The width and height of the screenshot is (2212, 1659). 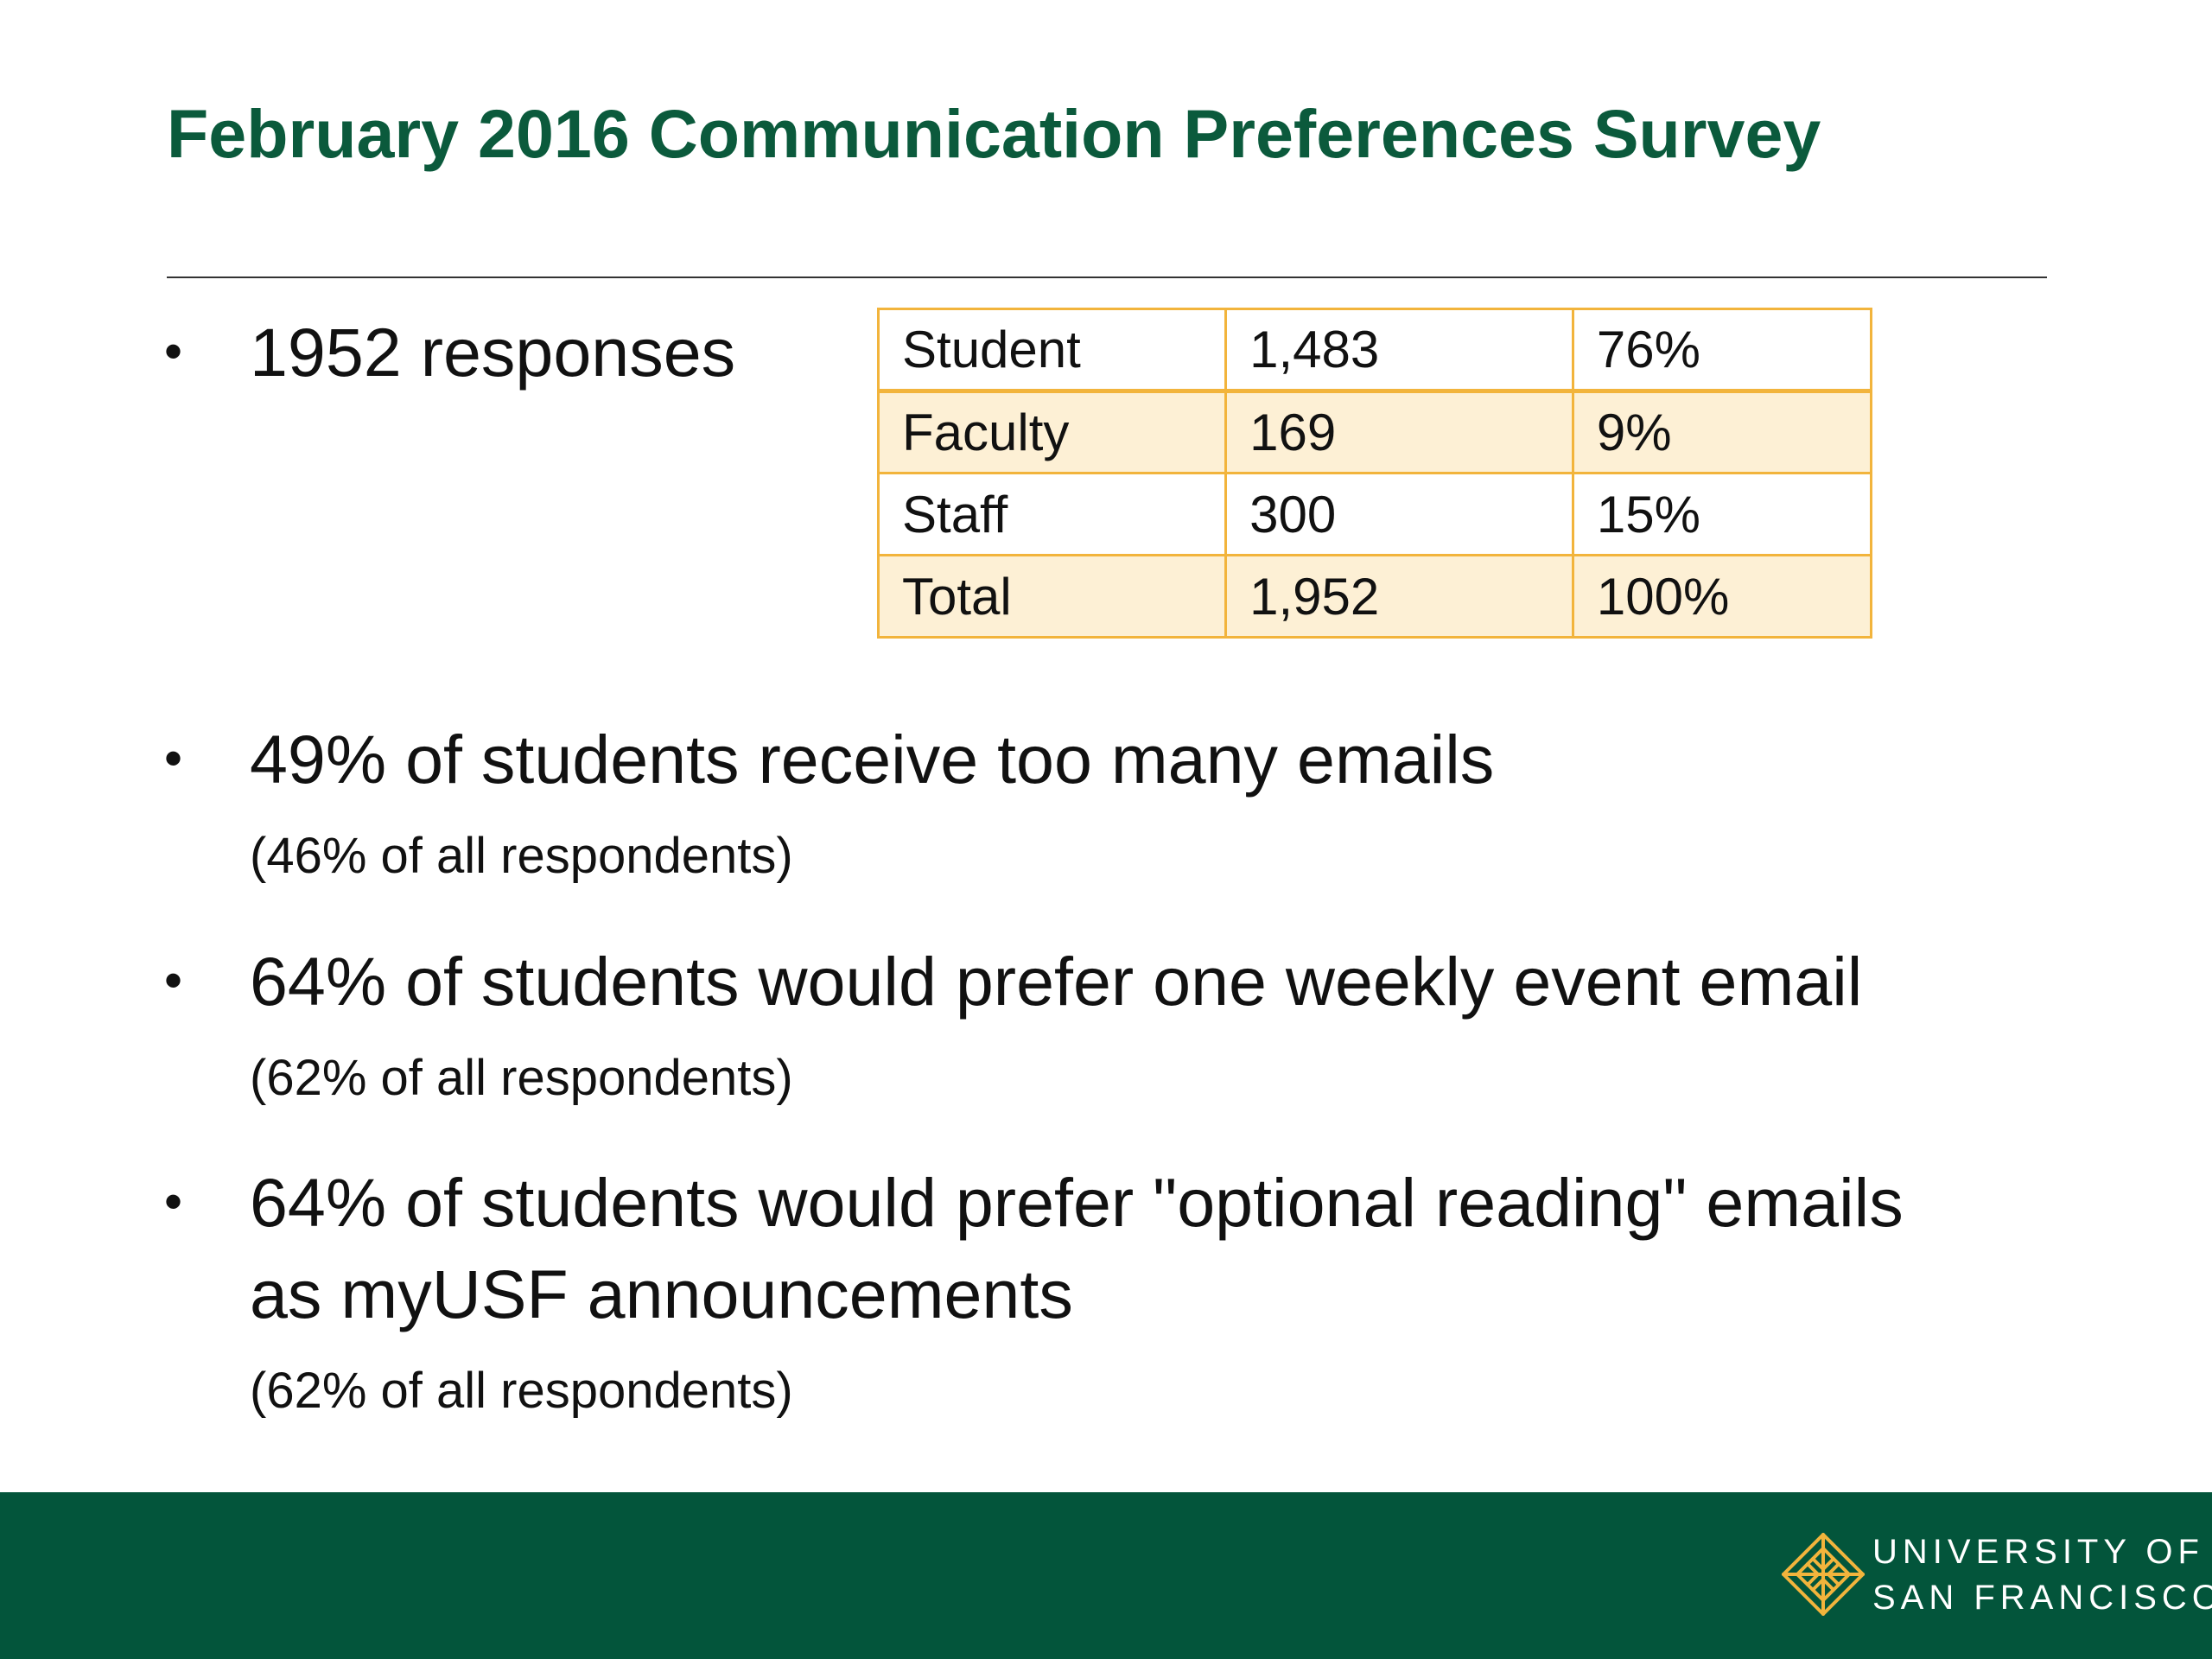 What do you see at coordinates (493, 352) in the screenshot?
I see `bullet-responses: 1952 responses` at bounding box center [493, 352].